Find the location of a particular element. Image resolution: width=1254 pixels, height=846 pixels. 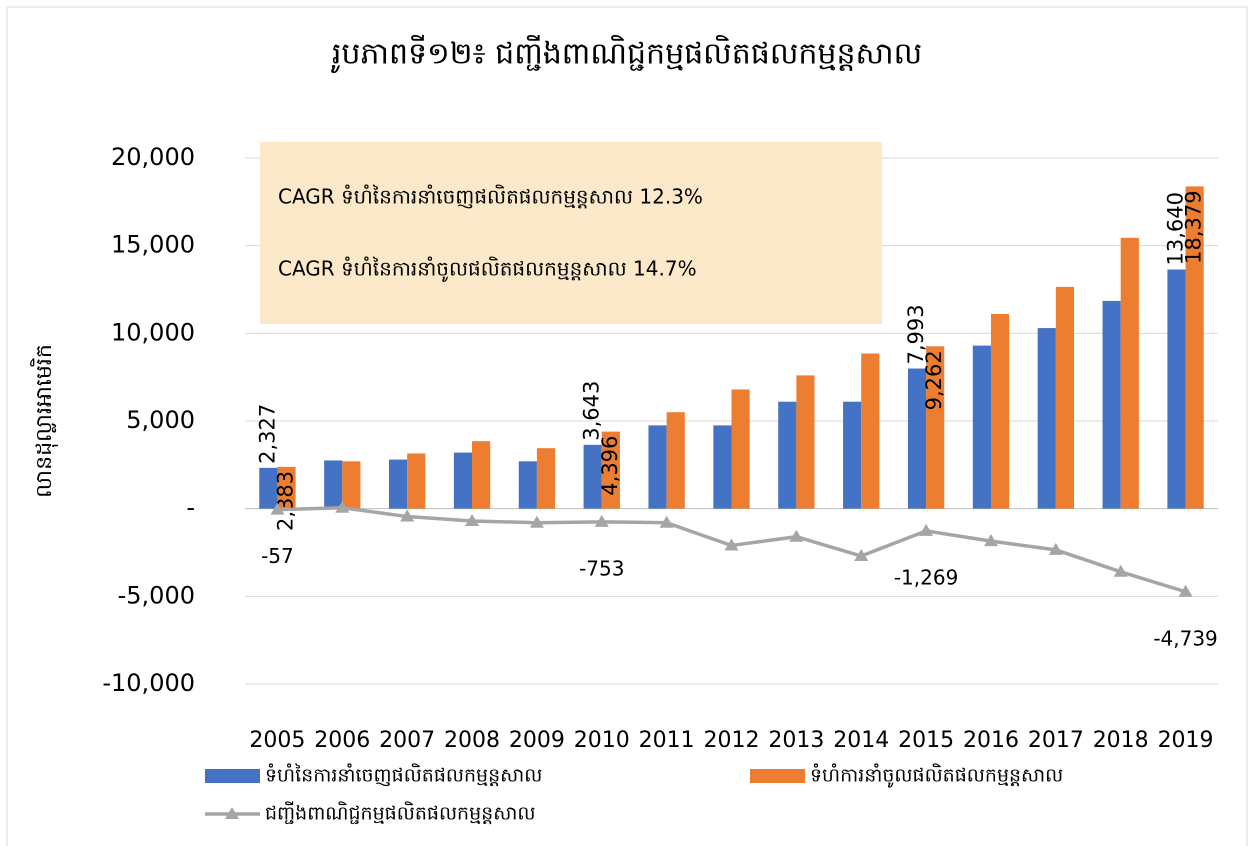

legend-label: ជញ្ជីងពាណិជ្ជកម្មផលិតផលកម្មន្តសាល is located at coordinates (400, 813).